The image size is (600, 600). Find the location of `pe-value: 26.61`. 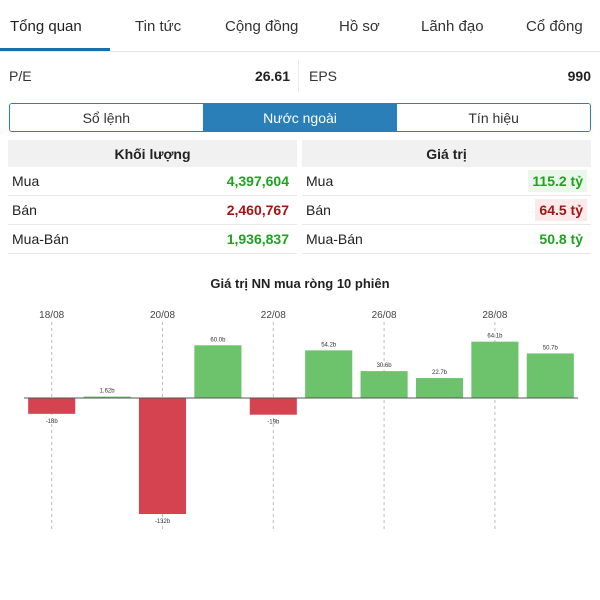

pe-value: 26.61 is located at coordinates (272, 76).